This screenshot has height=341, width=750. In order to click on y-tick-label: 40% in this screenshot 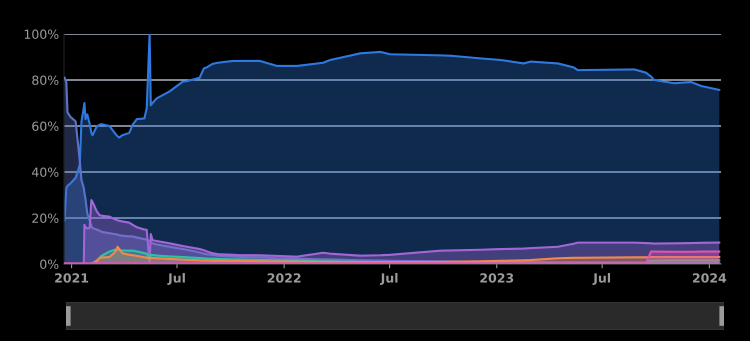, I will do `click(45, 172)`.